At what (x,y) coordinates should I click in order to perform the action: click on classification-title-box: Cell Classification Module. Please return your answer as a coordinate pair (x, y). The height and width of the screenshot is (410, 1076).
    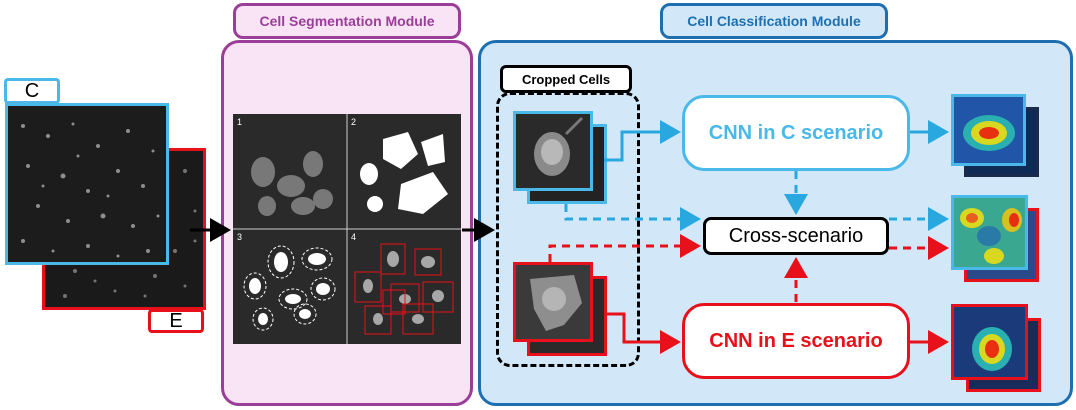
    Looking at the image, I should click on (774, 21).